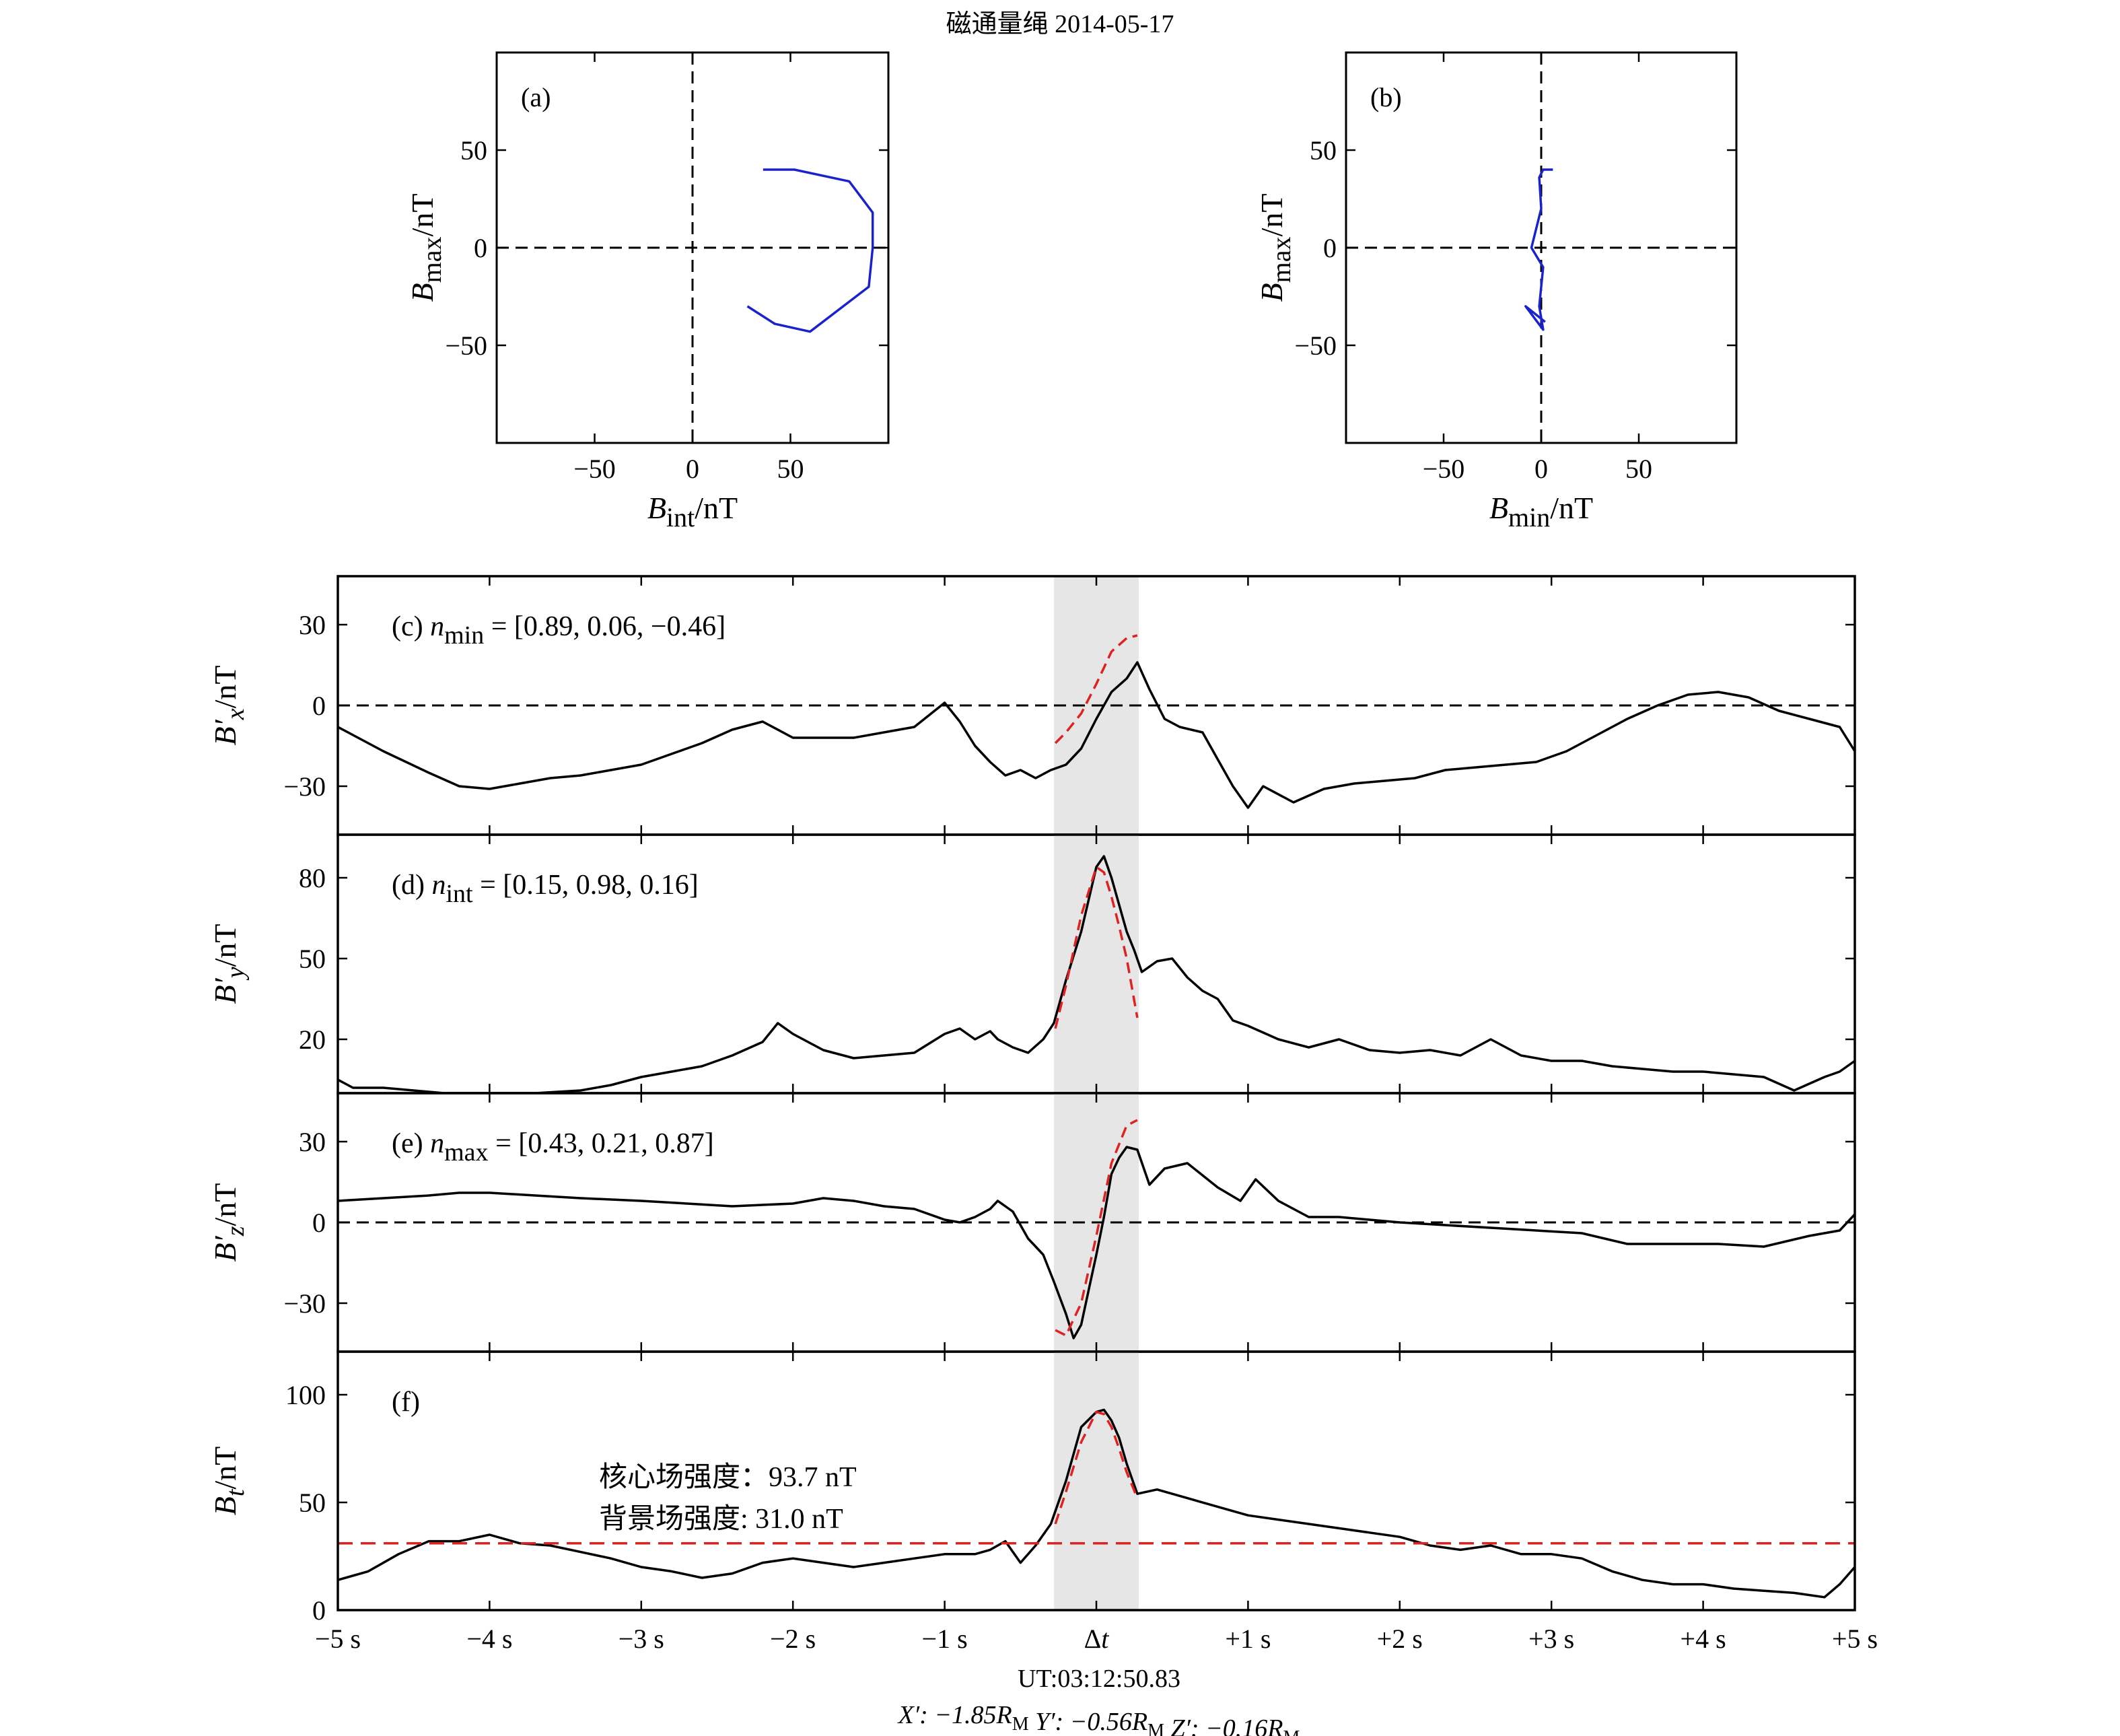 The width and height of the screenshot is (2120, 1736). Describe the element at coordinates (1704, 1639) in the screenshot. I see `x-tick-label: +4 s` at that location.